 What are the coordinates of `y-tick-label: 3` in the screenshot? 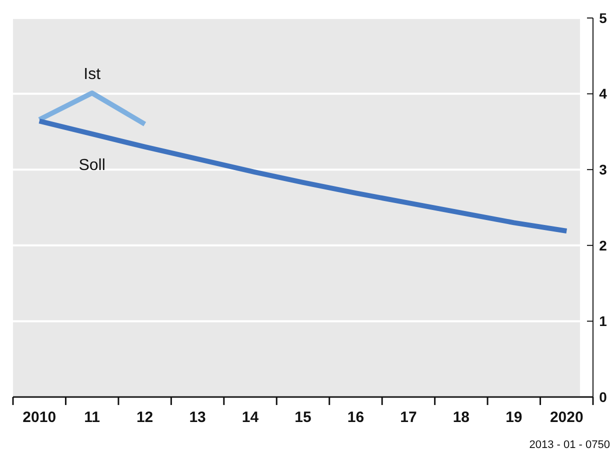 It's located at (603, 170).